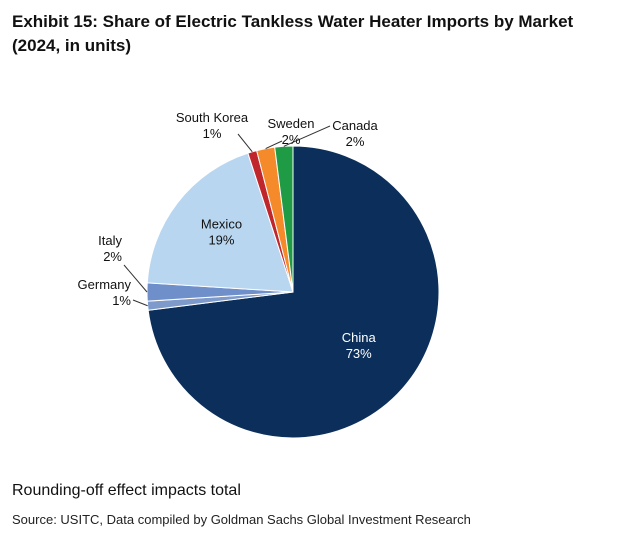 This screenshot has height=543, width=620. I want to click on slice-value-italy: 2%, so click(112, 256).